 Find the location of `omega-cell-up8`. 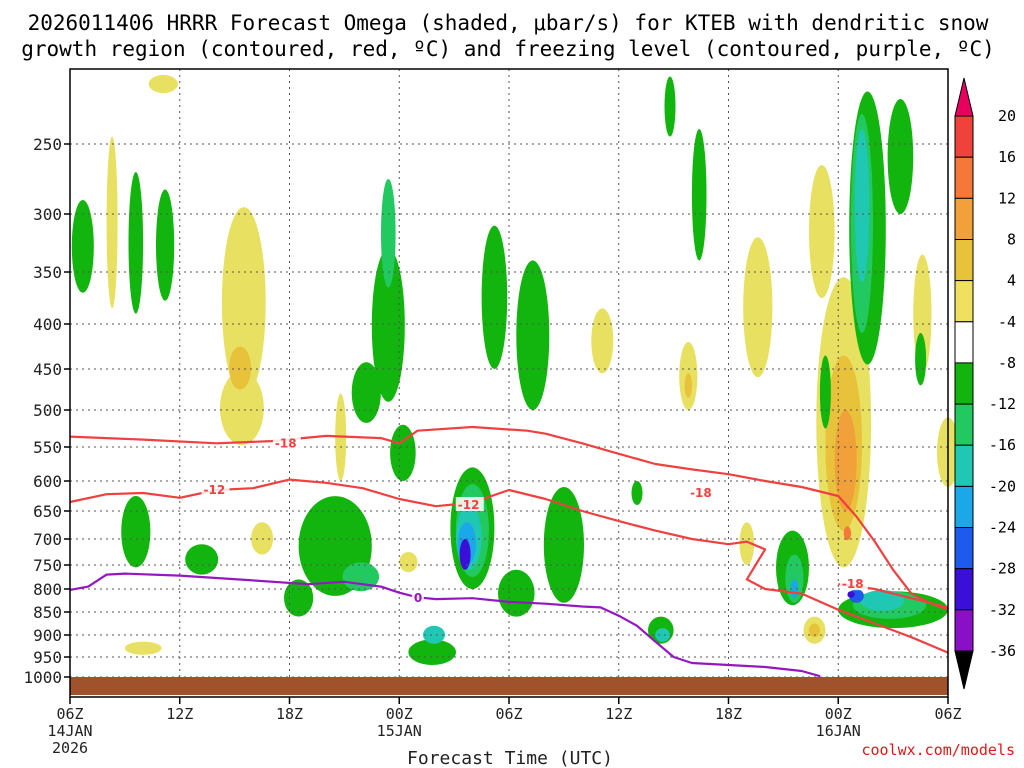

omega-cell-up8 is located at coordinates (240, 368).